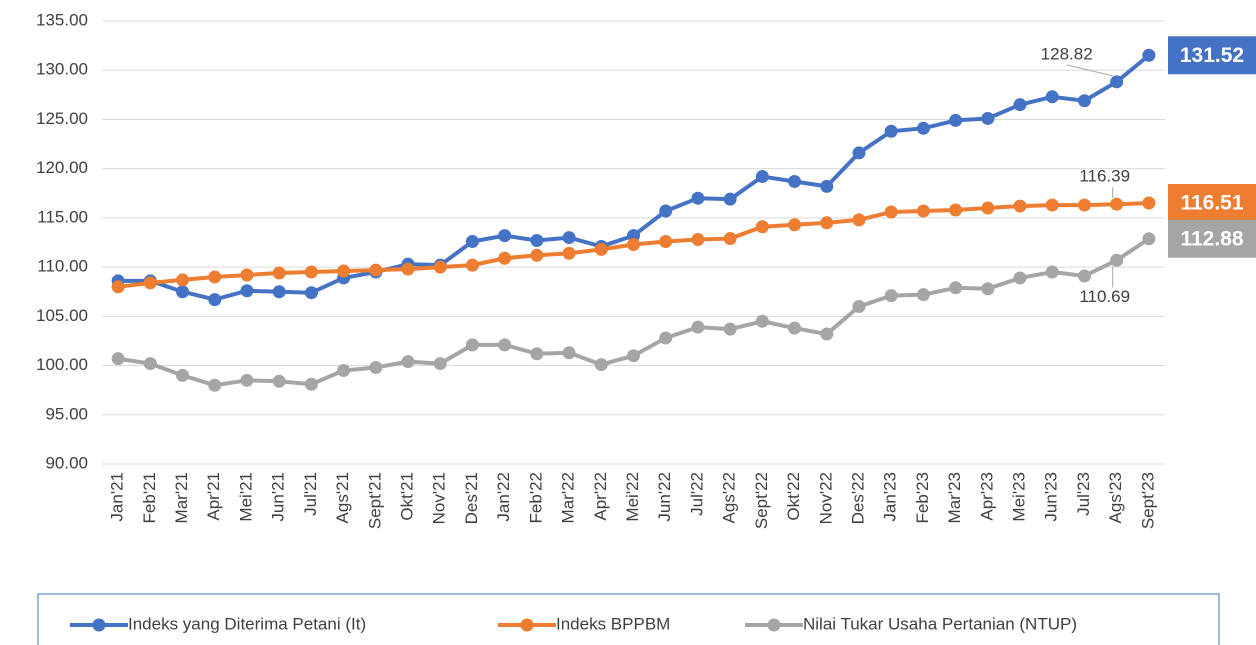 The height and width of the screenshot is (645, 1256). Describe the element at coordinates (62, 19) in the screenshot. I see `y-tick-label: 135.00` at that location.